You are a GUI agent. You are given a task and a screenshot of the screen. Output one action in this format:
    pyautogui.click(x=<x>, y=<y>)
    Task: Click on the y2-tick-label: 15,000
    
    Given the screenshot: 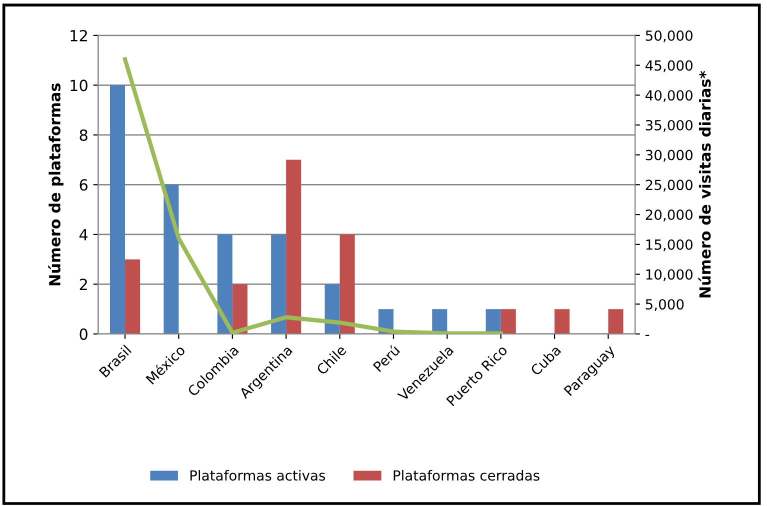 What is the action you would take?
    pyautogui.click(x=669, y=245)
    